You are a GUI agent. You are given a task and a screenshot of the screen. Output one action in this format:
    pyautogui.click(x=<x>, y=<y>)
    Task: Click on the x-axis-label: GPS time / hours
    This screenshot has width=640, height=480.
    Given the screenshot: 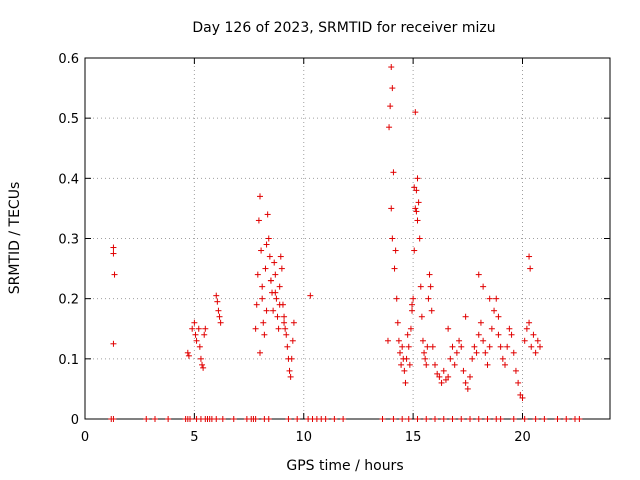 What is the action you would take?
    pyautogui.click(x=344, y=466)
    